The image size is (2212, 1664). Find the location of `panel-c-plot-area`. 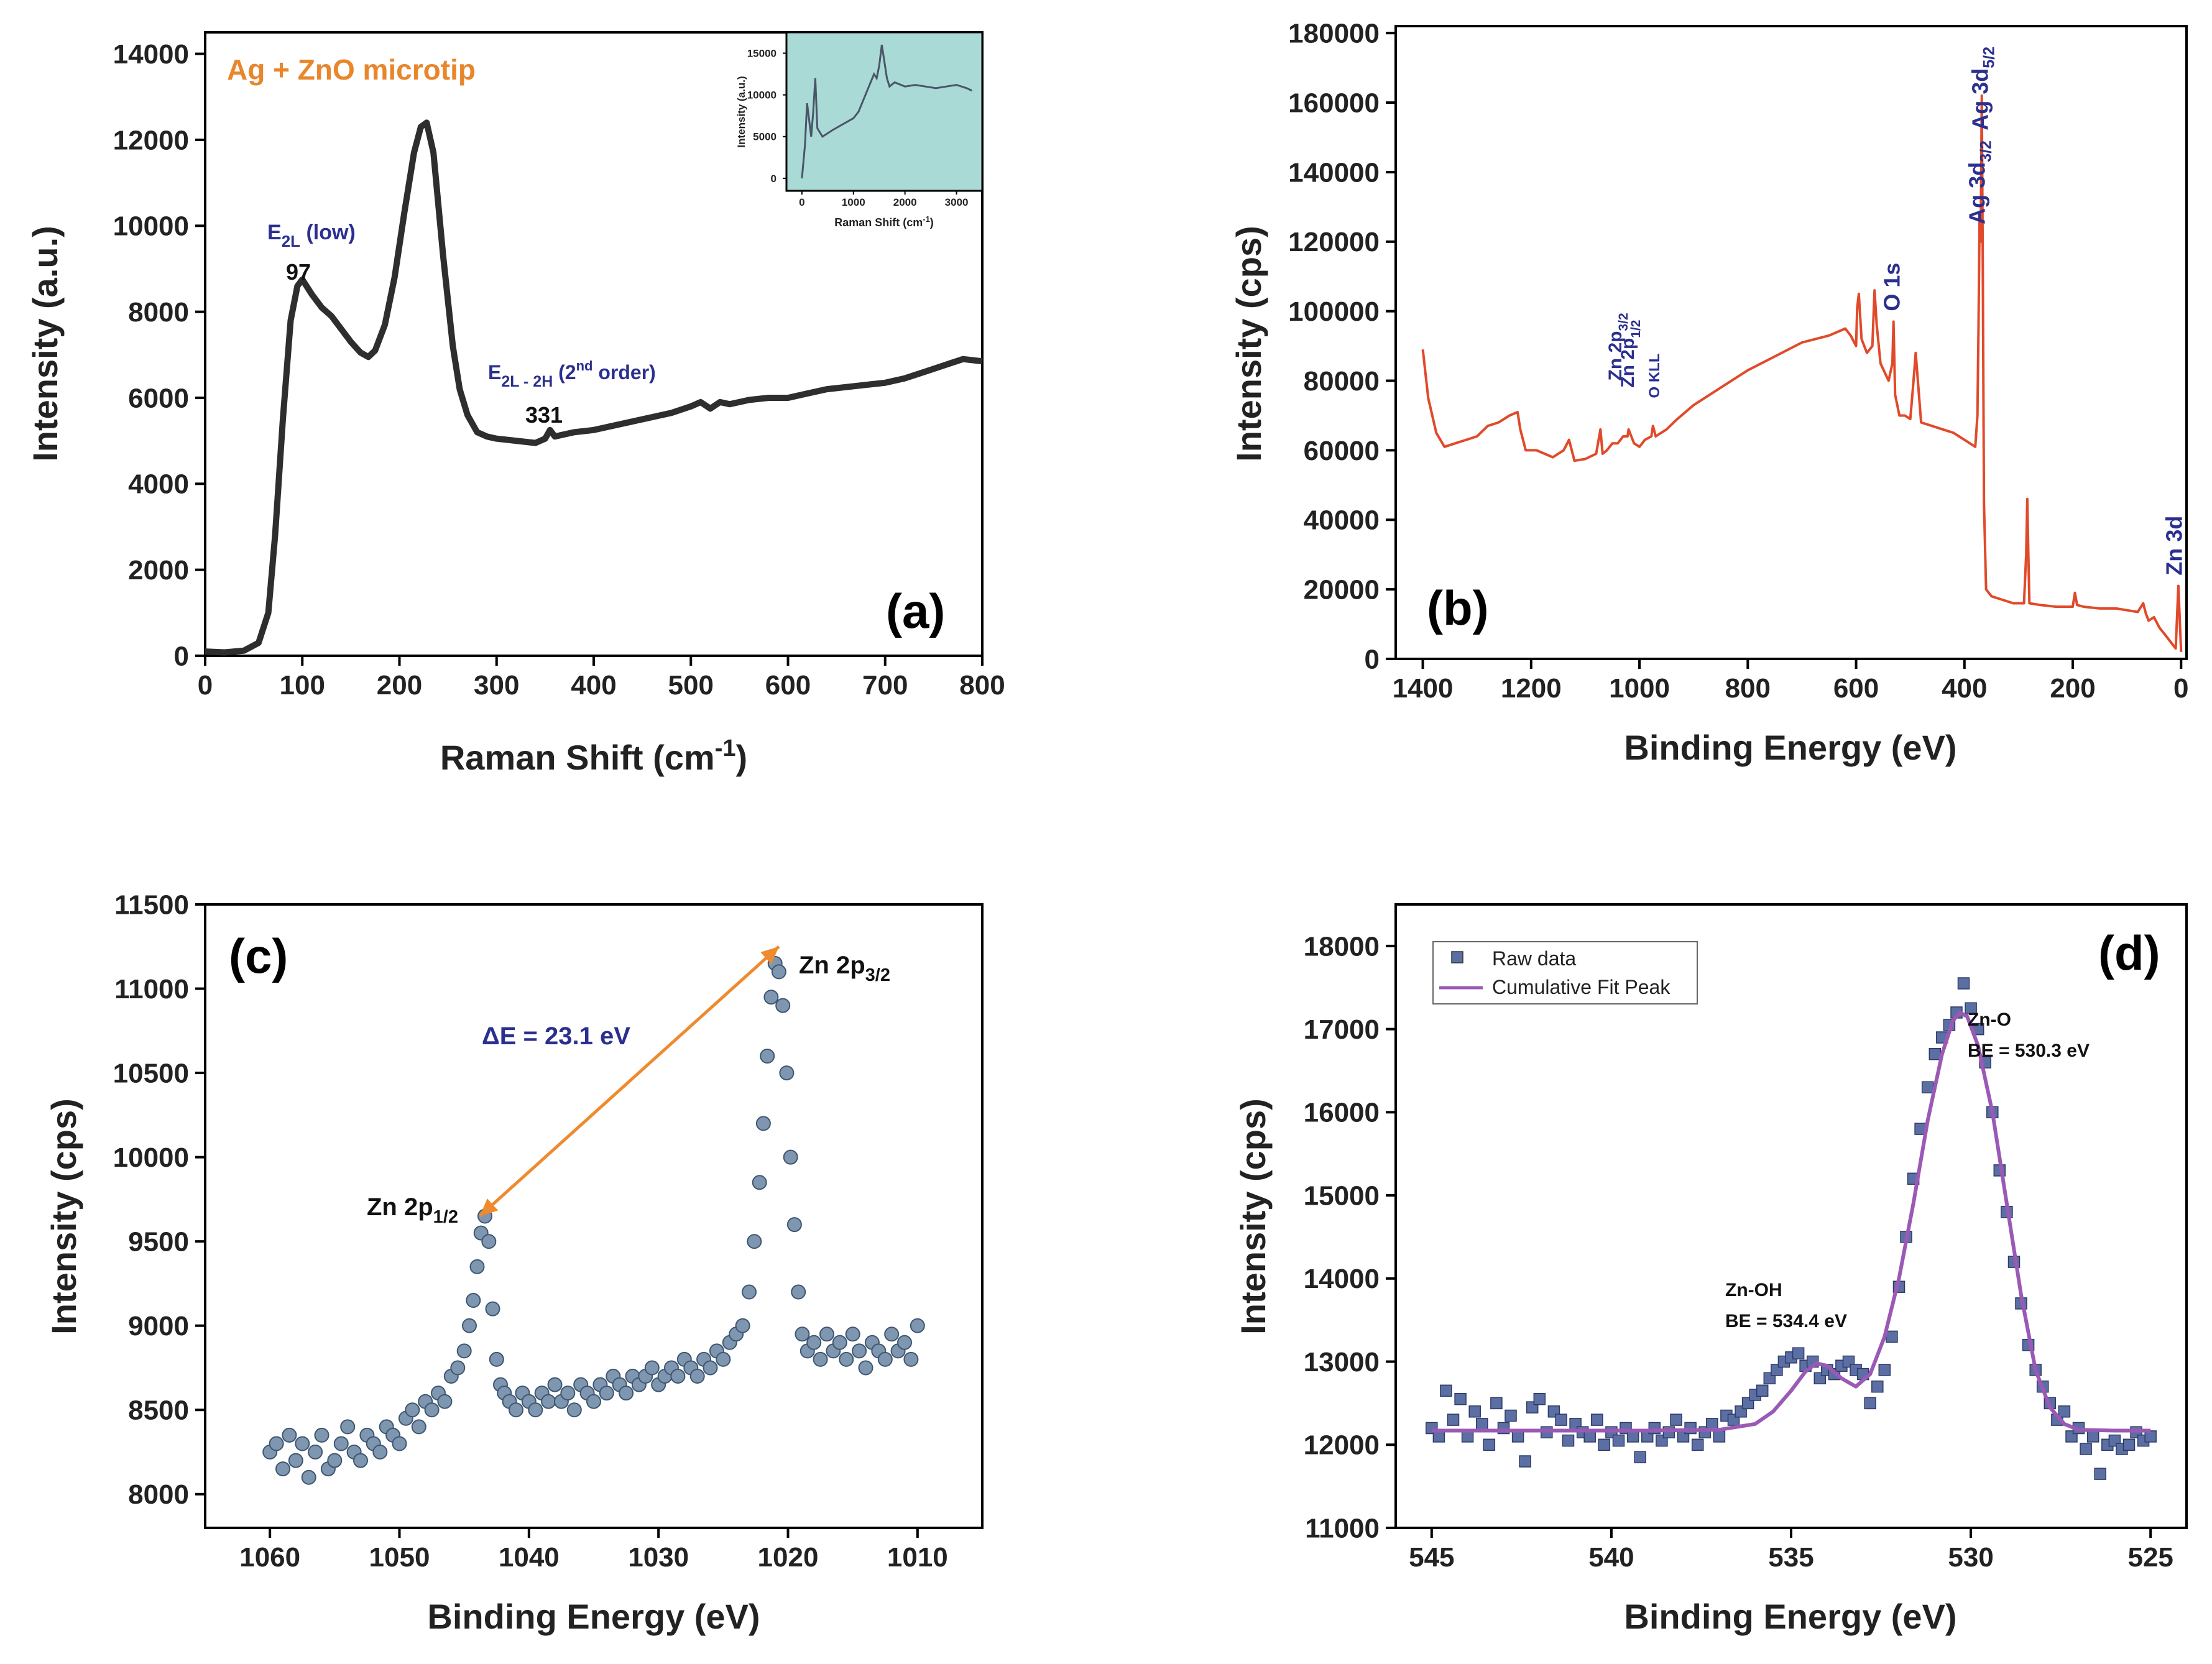

panel-c-plot-area is located at coordinates (594, 1216).